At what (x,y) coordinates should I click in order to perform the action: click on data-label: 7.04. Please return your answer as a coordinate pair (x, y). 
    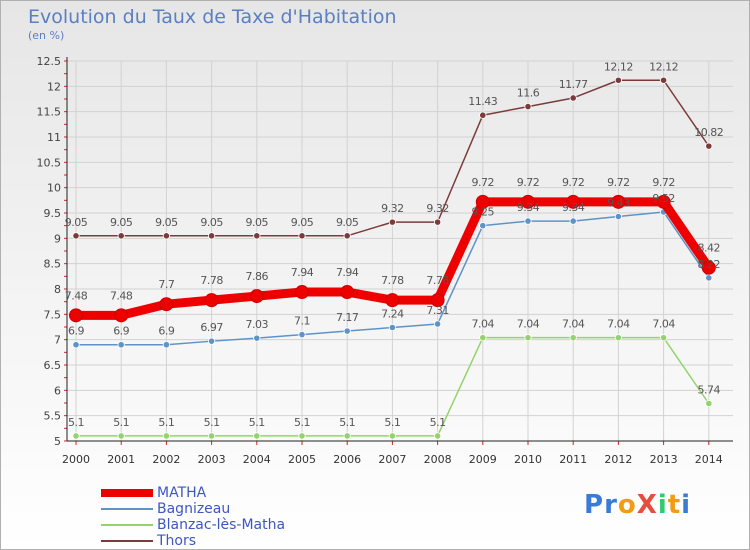
    Looking at the image, I should click on (573, 324).